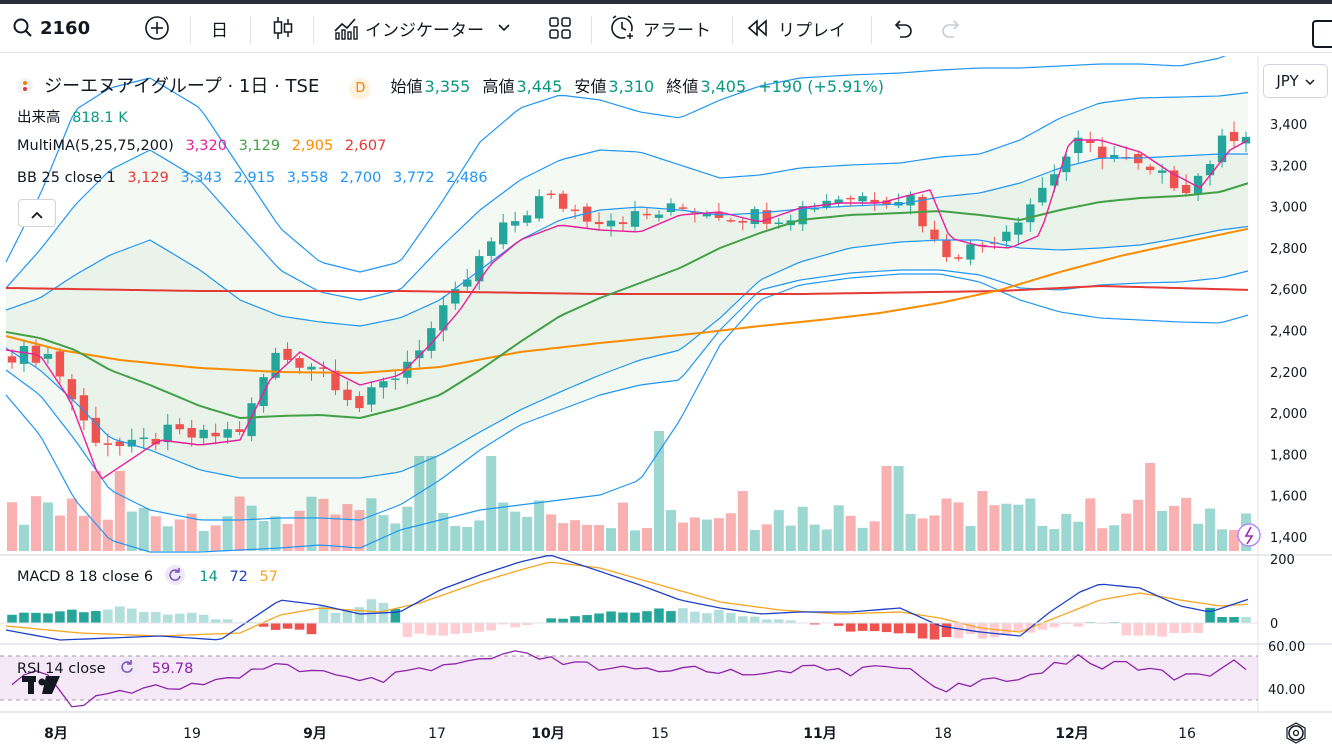 This screenshot has width=1332, height=755. What do you see at coordinates (366, 146) in the screenshot?
I see `ma200-value: 2,607` at bounding box center [366, 146].